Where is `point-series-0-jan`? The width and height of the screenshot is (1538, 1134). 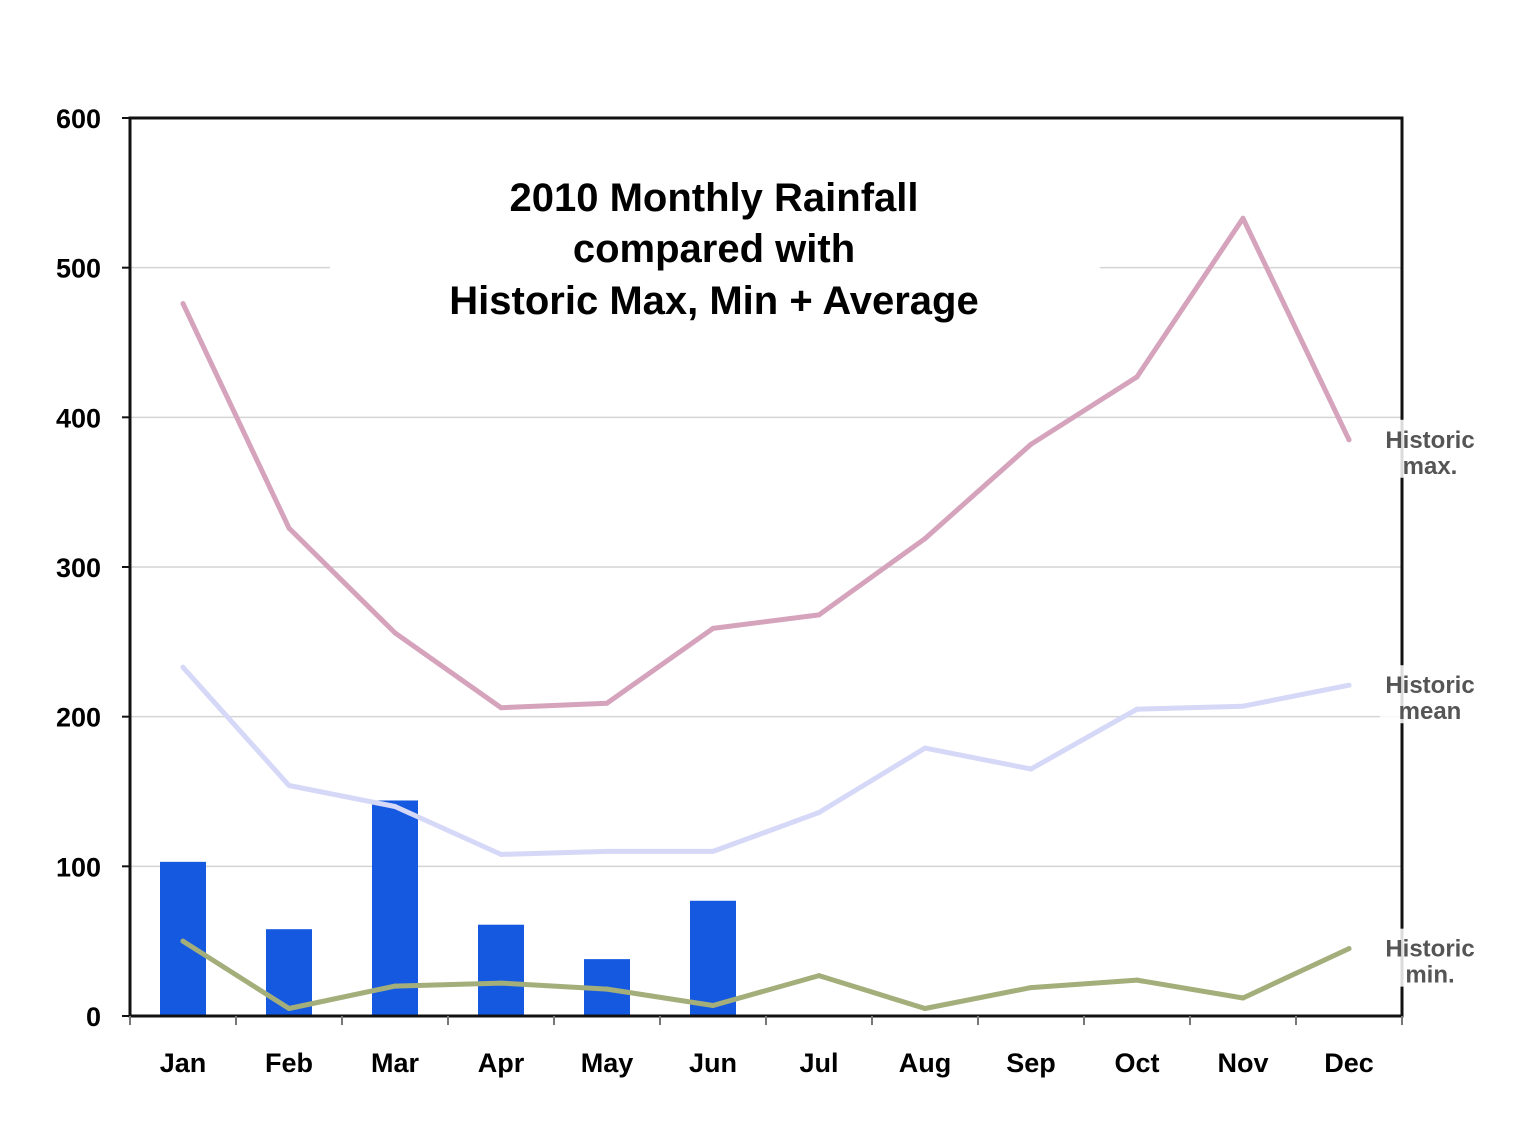
point-series-0-jan is located at coordinates (183, 304).